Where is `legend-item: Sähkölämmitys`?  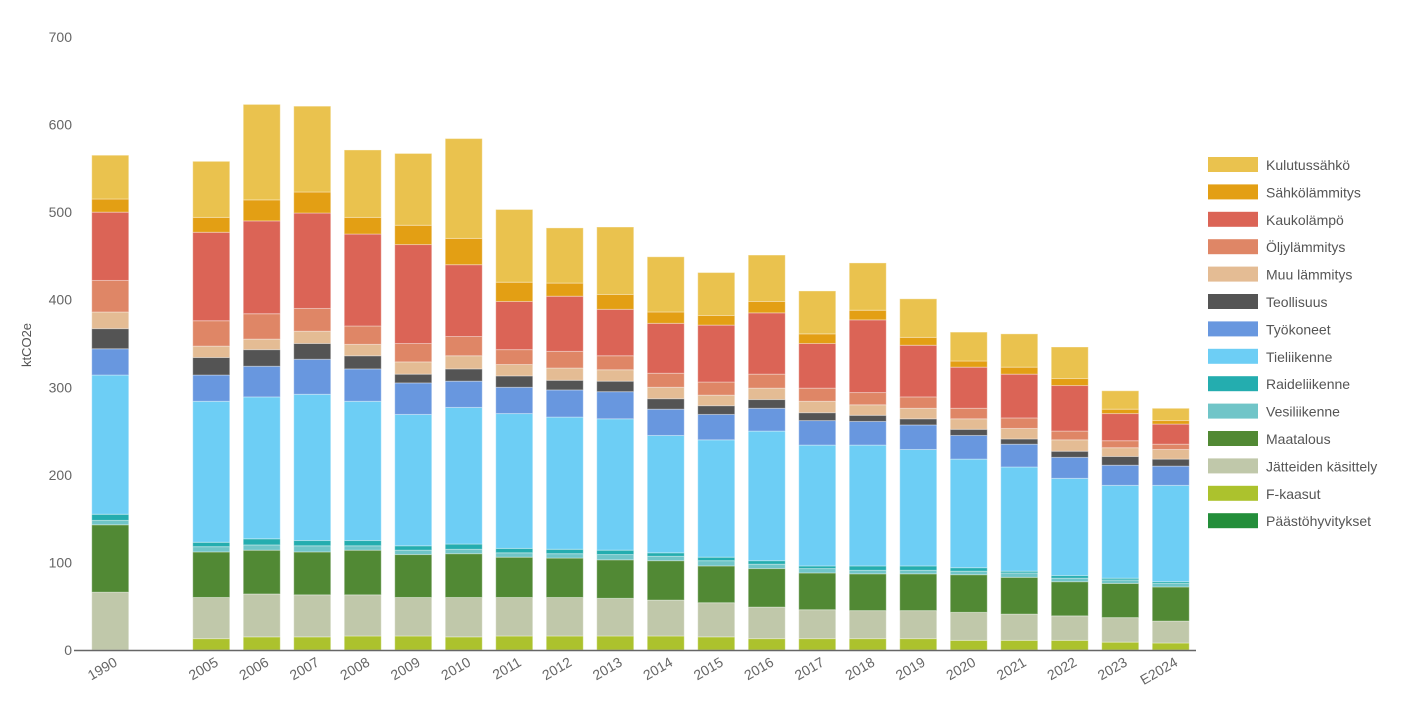
legend-item: Sähkölämmitys is located at coordinates (1284, 192).